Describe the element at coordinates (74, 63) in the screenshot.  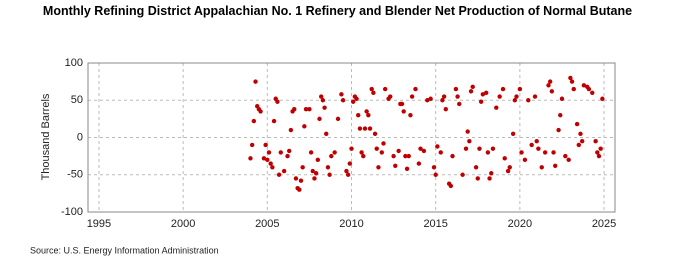
I see `y-tick-label: 100` at that location.